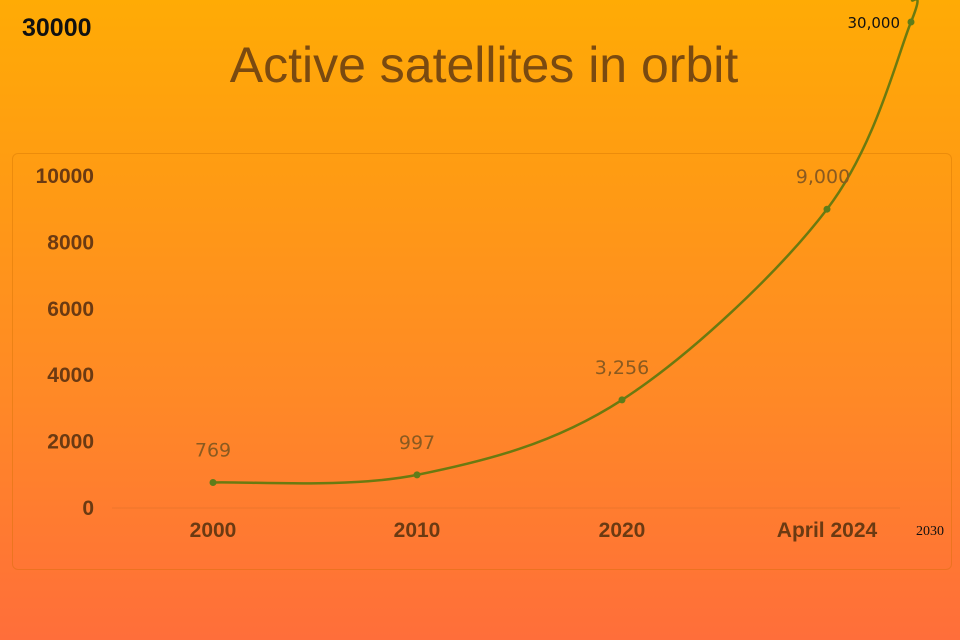 The image size is (960, 640). Describe the element at coordinates (213, 450) in the screenshot. I see `data-label: 769` at that location.